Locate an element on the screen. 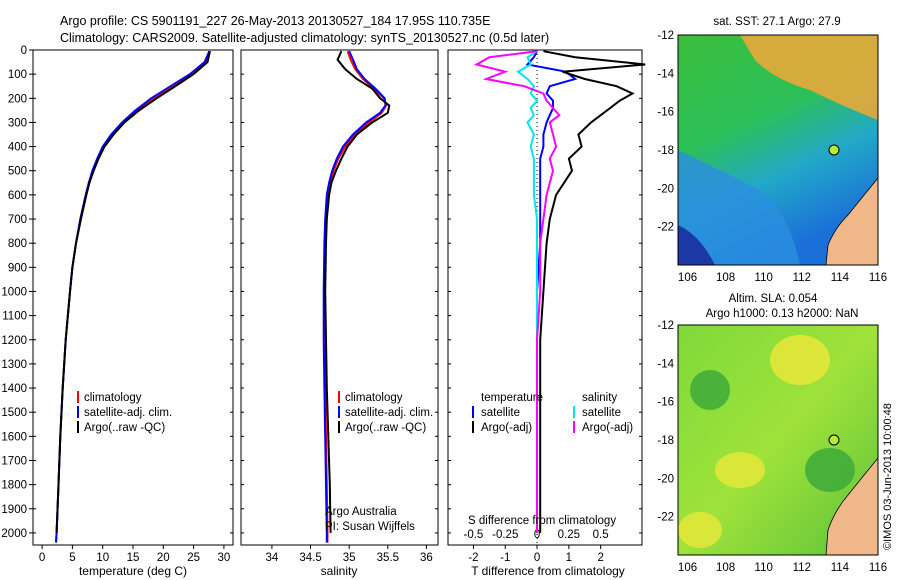  temperature-x-tick-label: 0 is located at coordinates (42, 558).